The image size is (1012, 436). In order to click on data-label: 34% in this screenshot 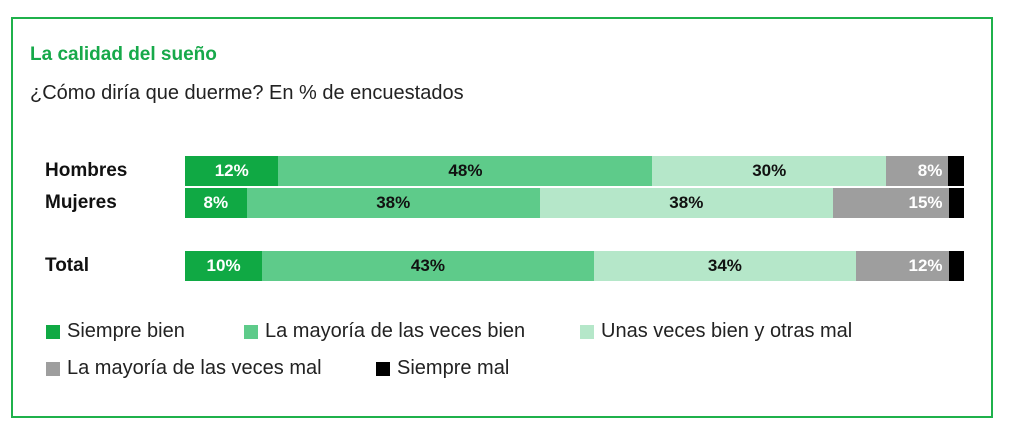, I will do `click(724, 265)`.